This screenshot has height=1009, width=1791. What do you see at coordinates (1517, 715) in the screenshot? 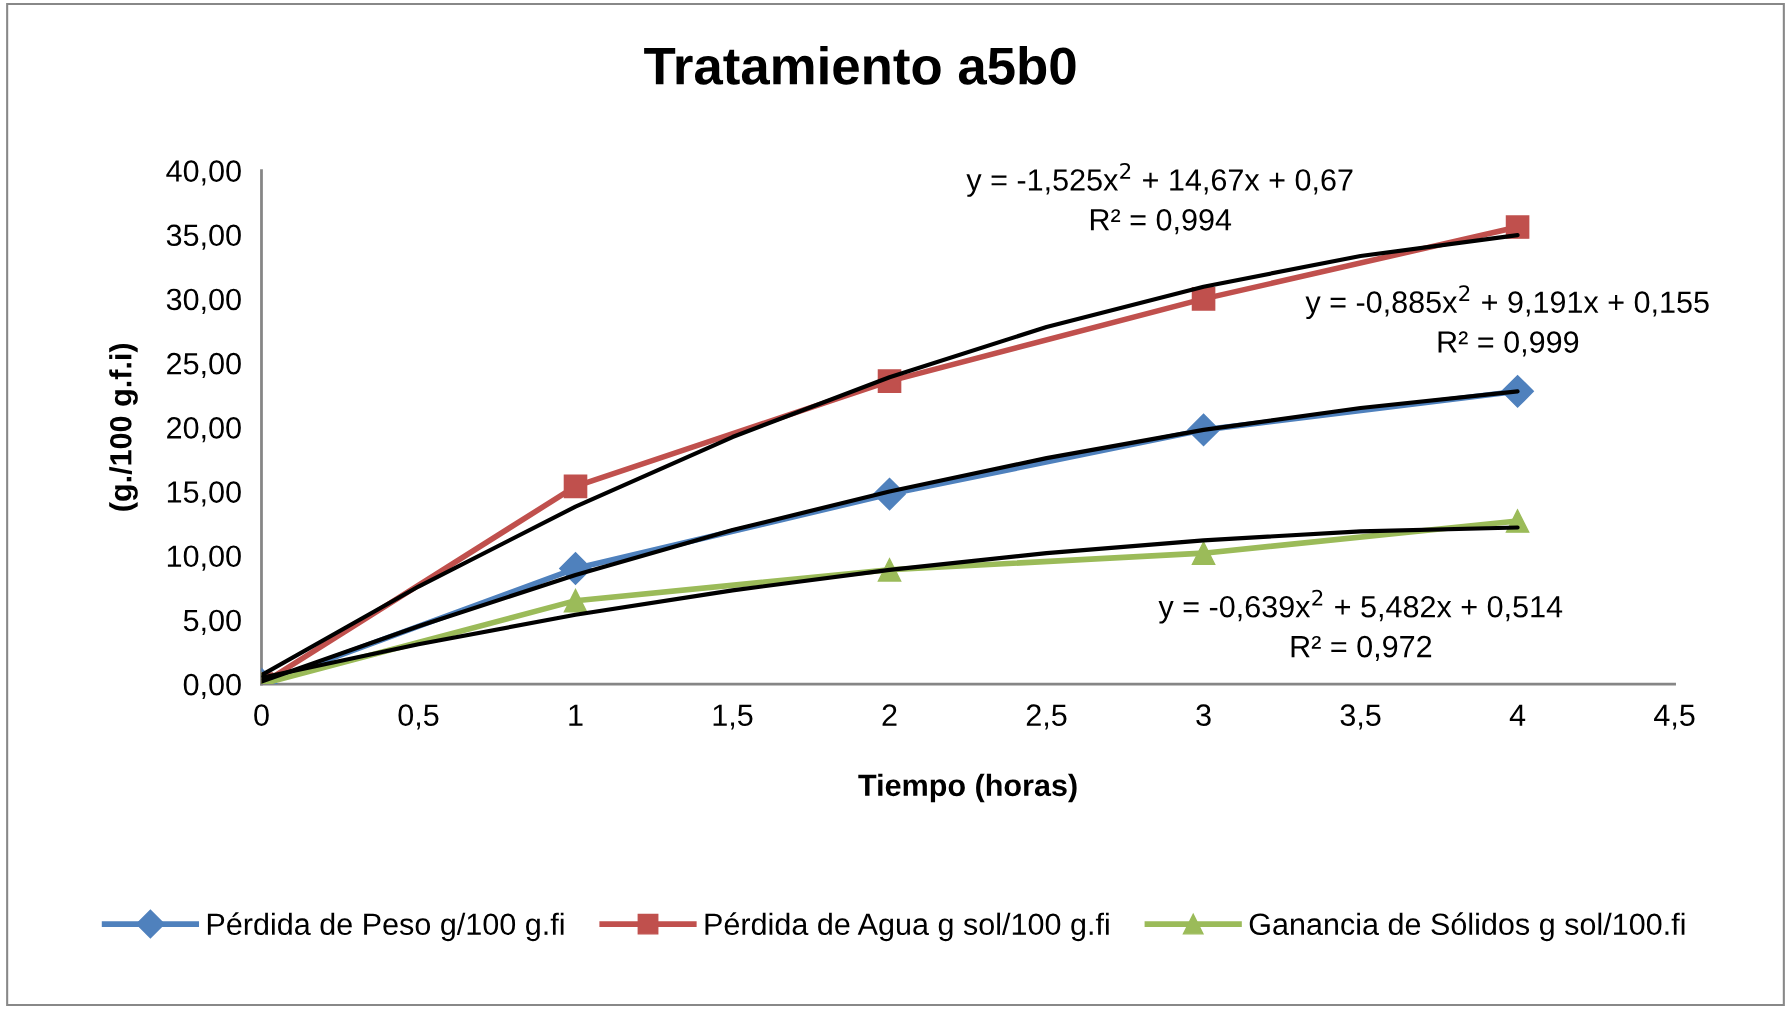
I see `x-tick-label: 4` at bounding box center [1517, 715].